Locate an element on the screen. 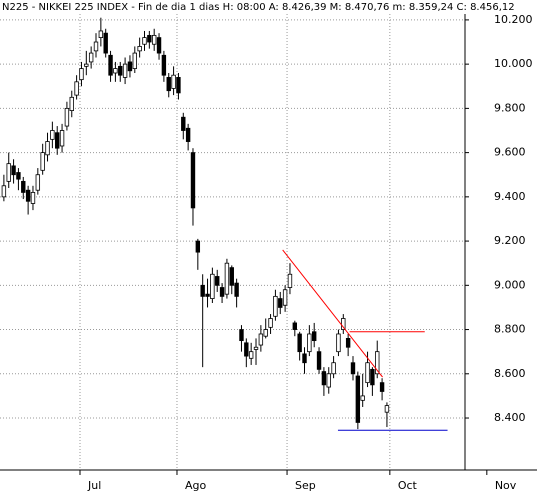 This screenshot has width=537, height=494. y-tick-label: 9.000 is located at coordinates (510, 284).